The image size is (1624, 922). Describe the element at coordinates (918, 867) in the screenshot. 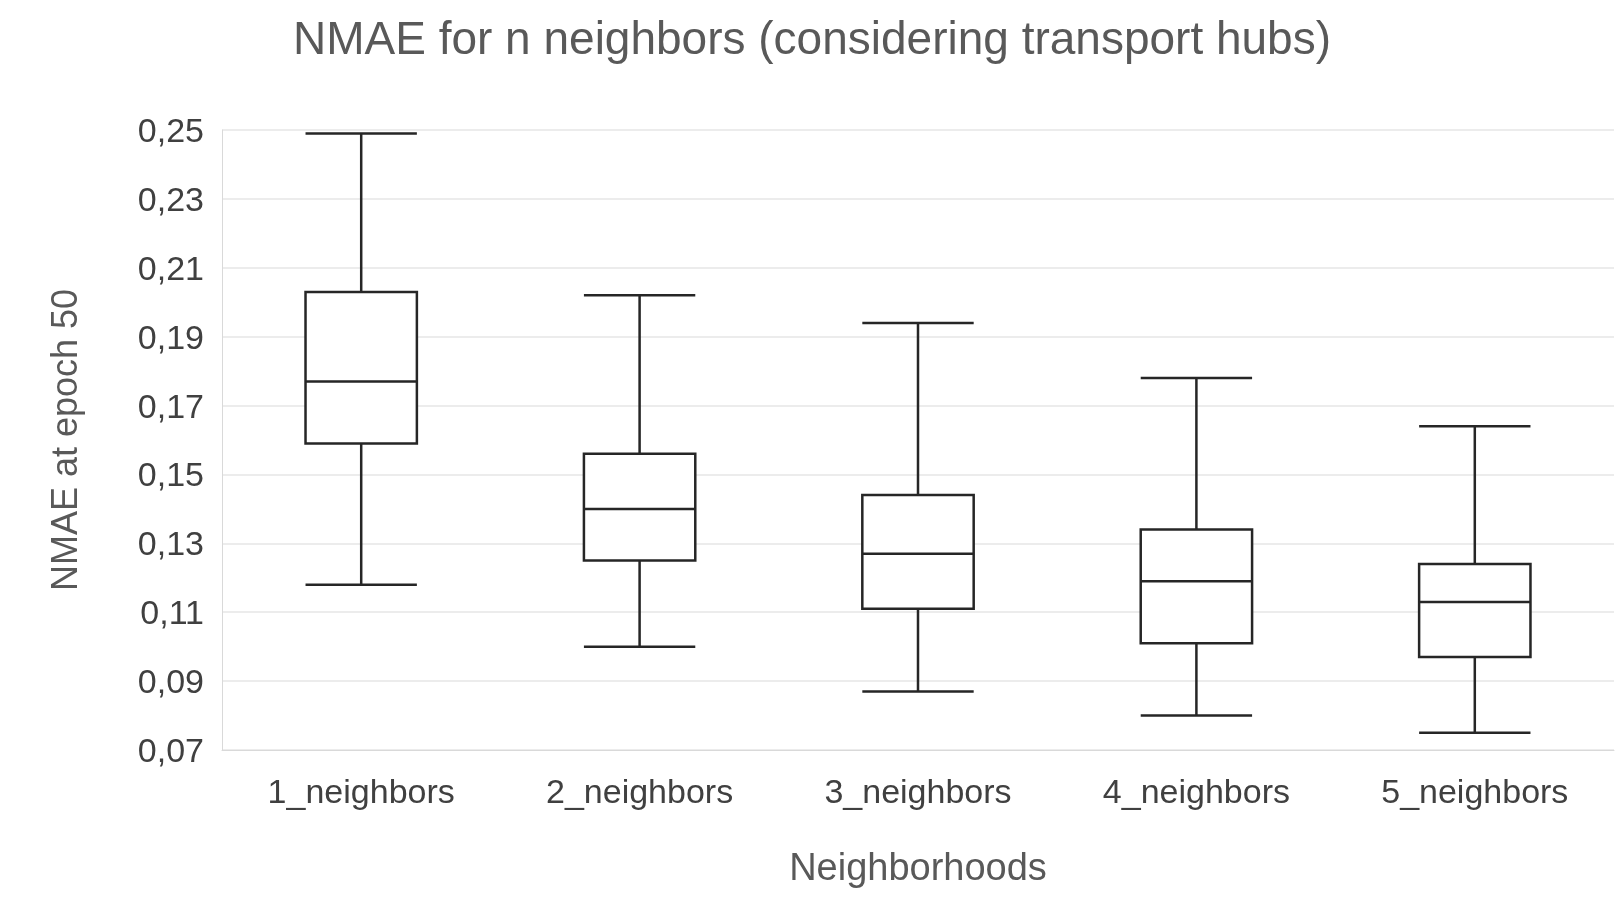

I see `x-axis-title: Neighborhoods` at that location.